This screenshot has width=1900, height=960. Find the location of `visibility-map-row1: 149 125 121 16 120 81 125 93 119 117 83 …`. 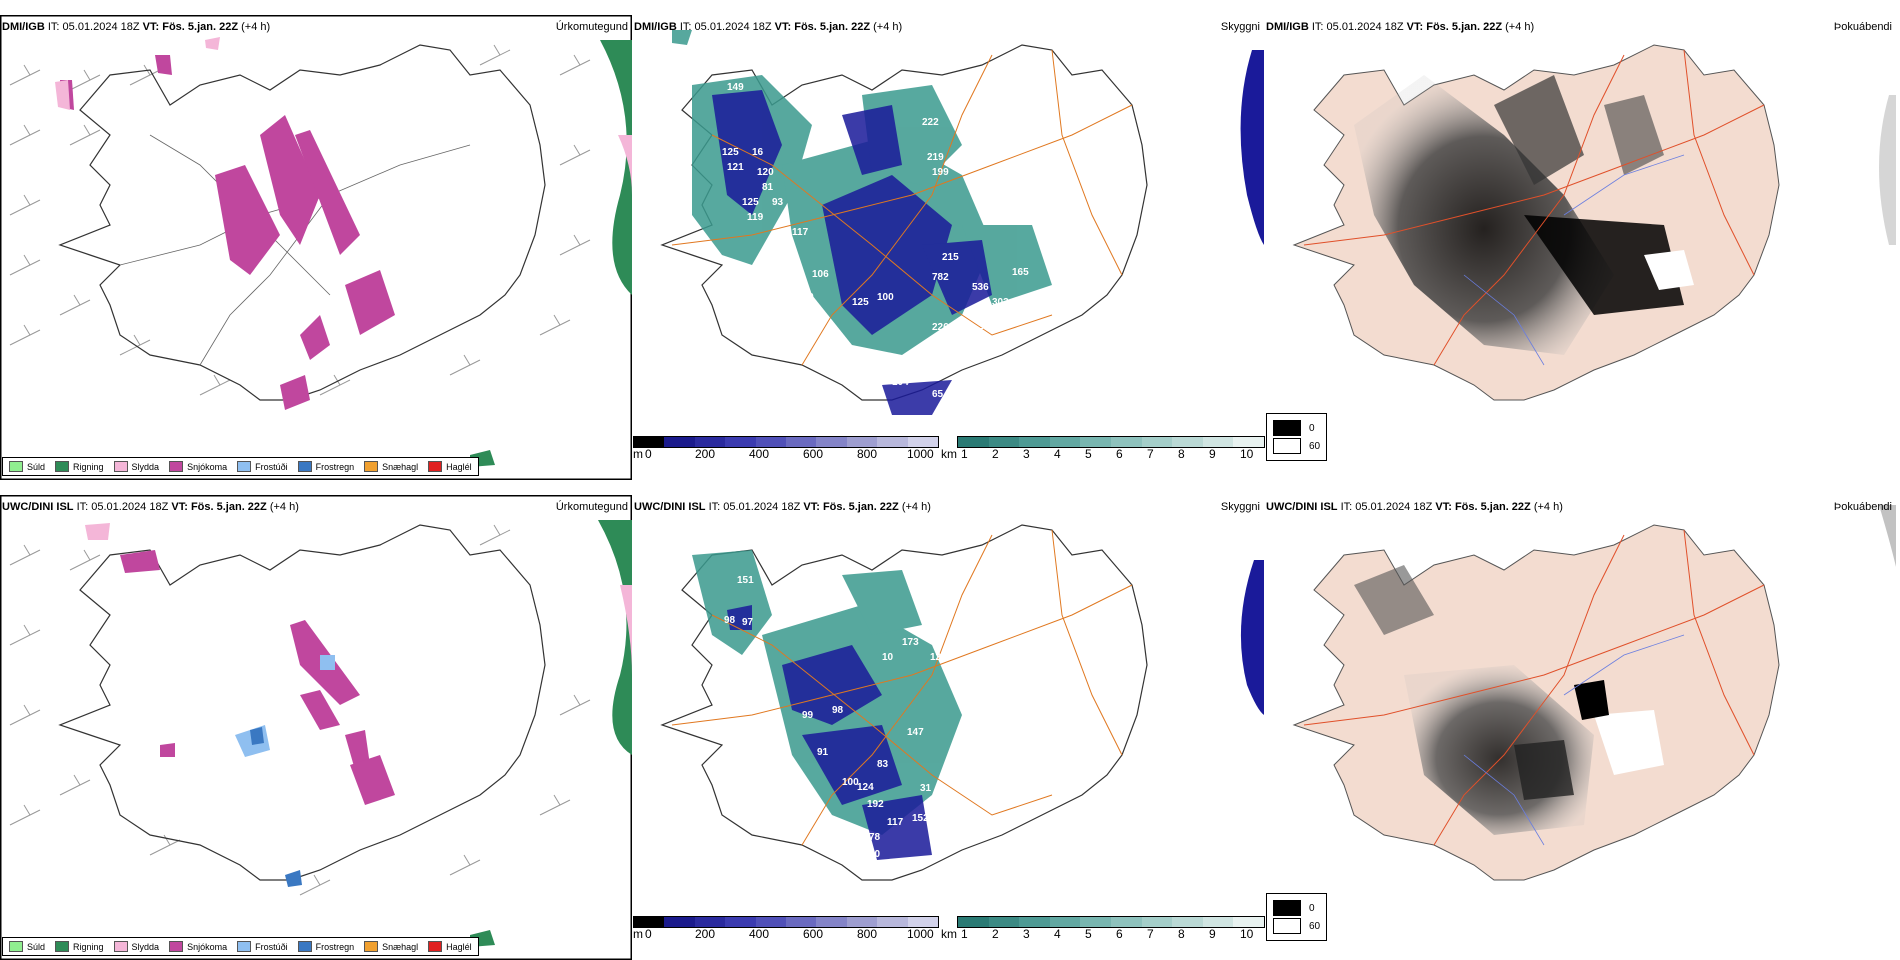

visibility-map-row1: 149 125 121 16 120 81 125 93 119 117 83 … is located at coordinates (962, 222).